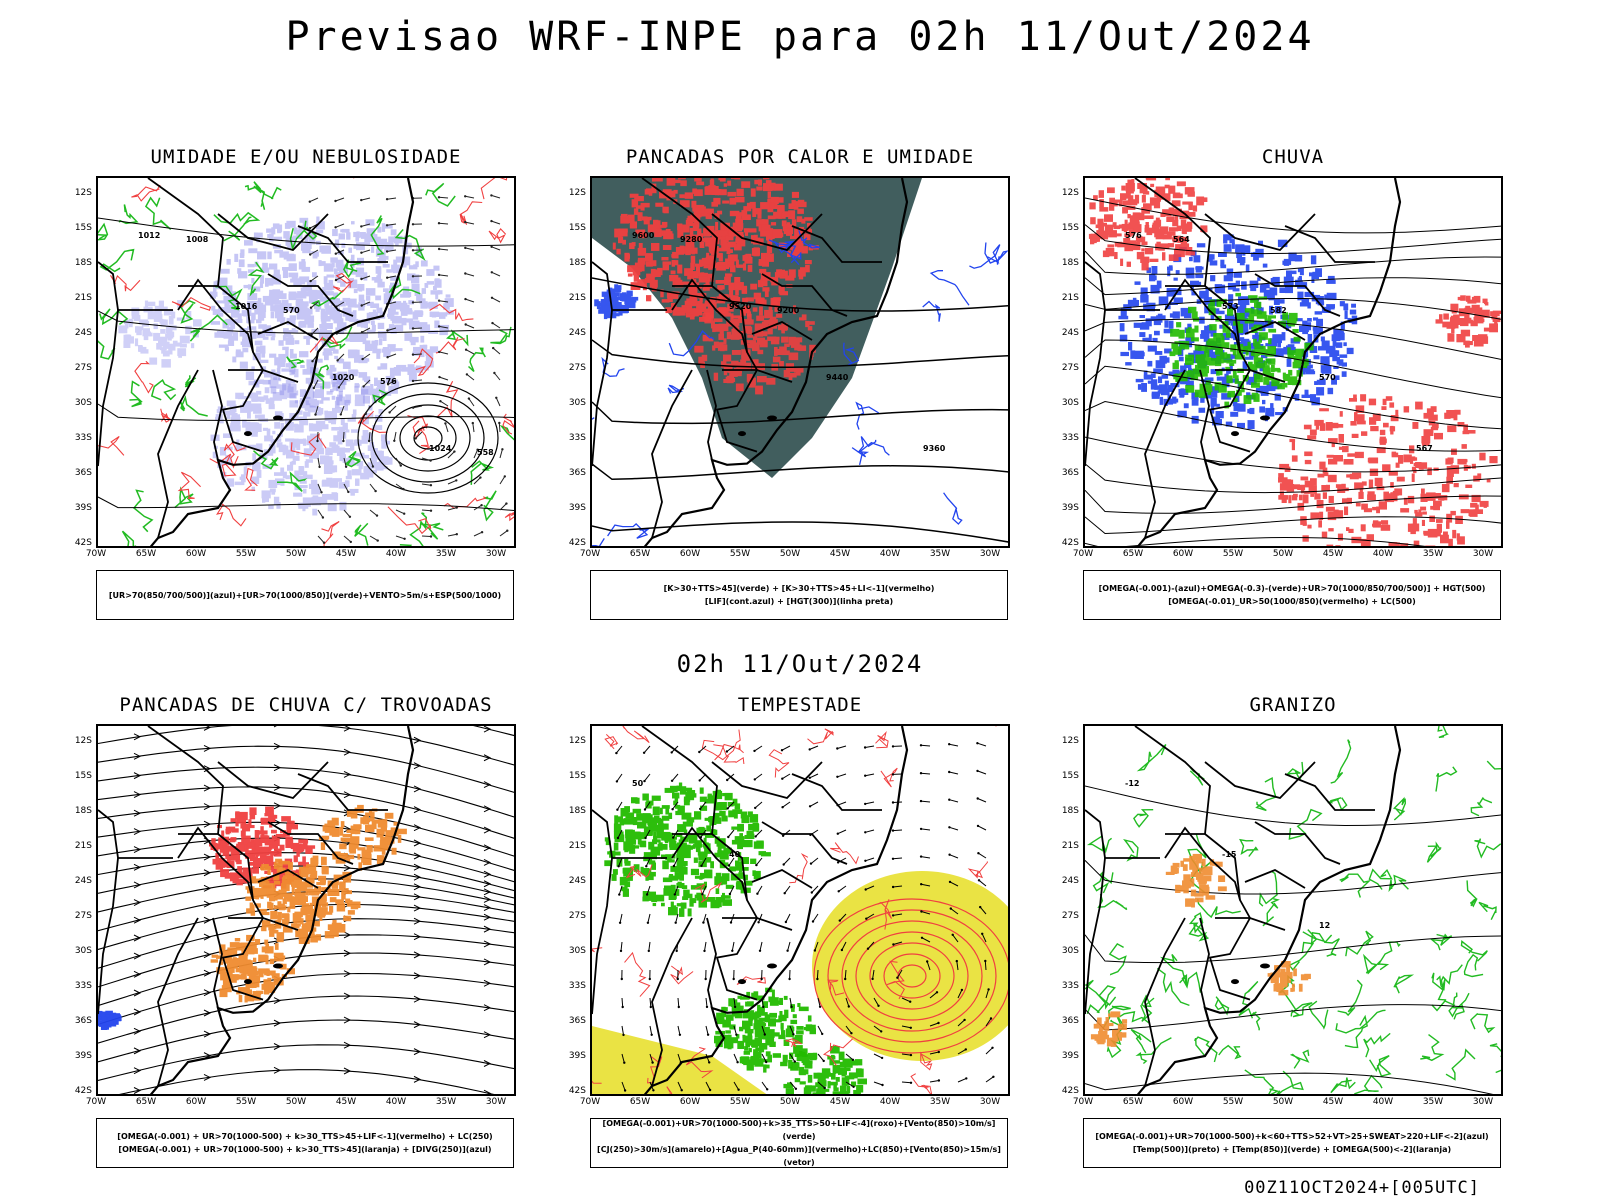 The image size is (1600, 1200). What do you see at coordinates (740, 306) in the screenshot?
I see `contour-label: 9520` at bounding box center [740, 306].